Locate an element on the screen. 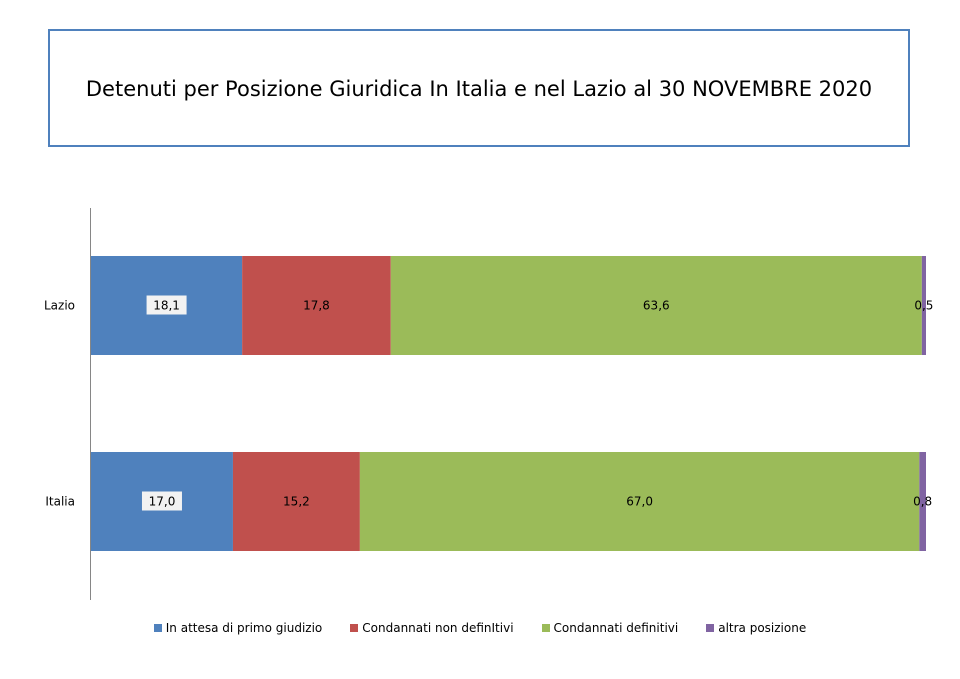 The image size is (960, 679). data-label-italia-1: 15,2 is located at coordinates (296, 502).